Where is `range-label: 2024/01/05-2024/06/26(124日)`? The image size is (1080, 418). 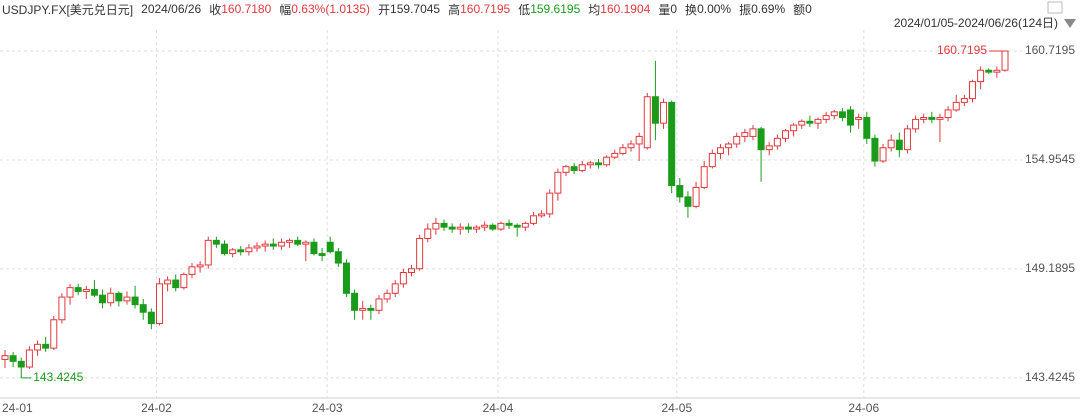 range-label: 2024/01/05-2024/06/26(124日) is located at coordinates (976, 23).